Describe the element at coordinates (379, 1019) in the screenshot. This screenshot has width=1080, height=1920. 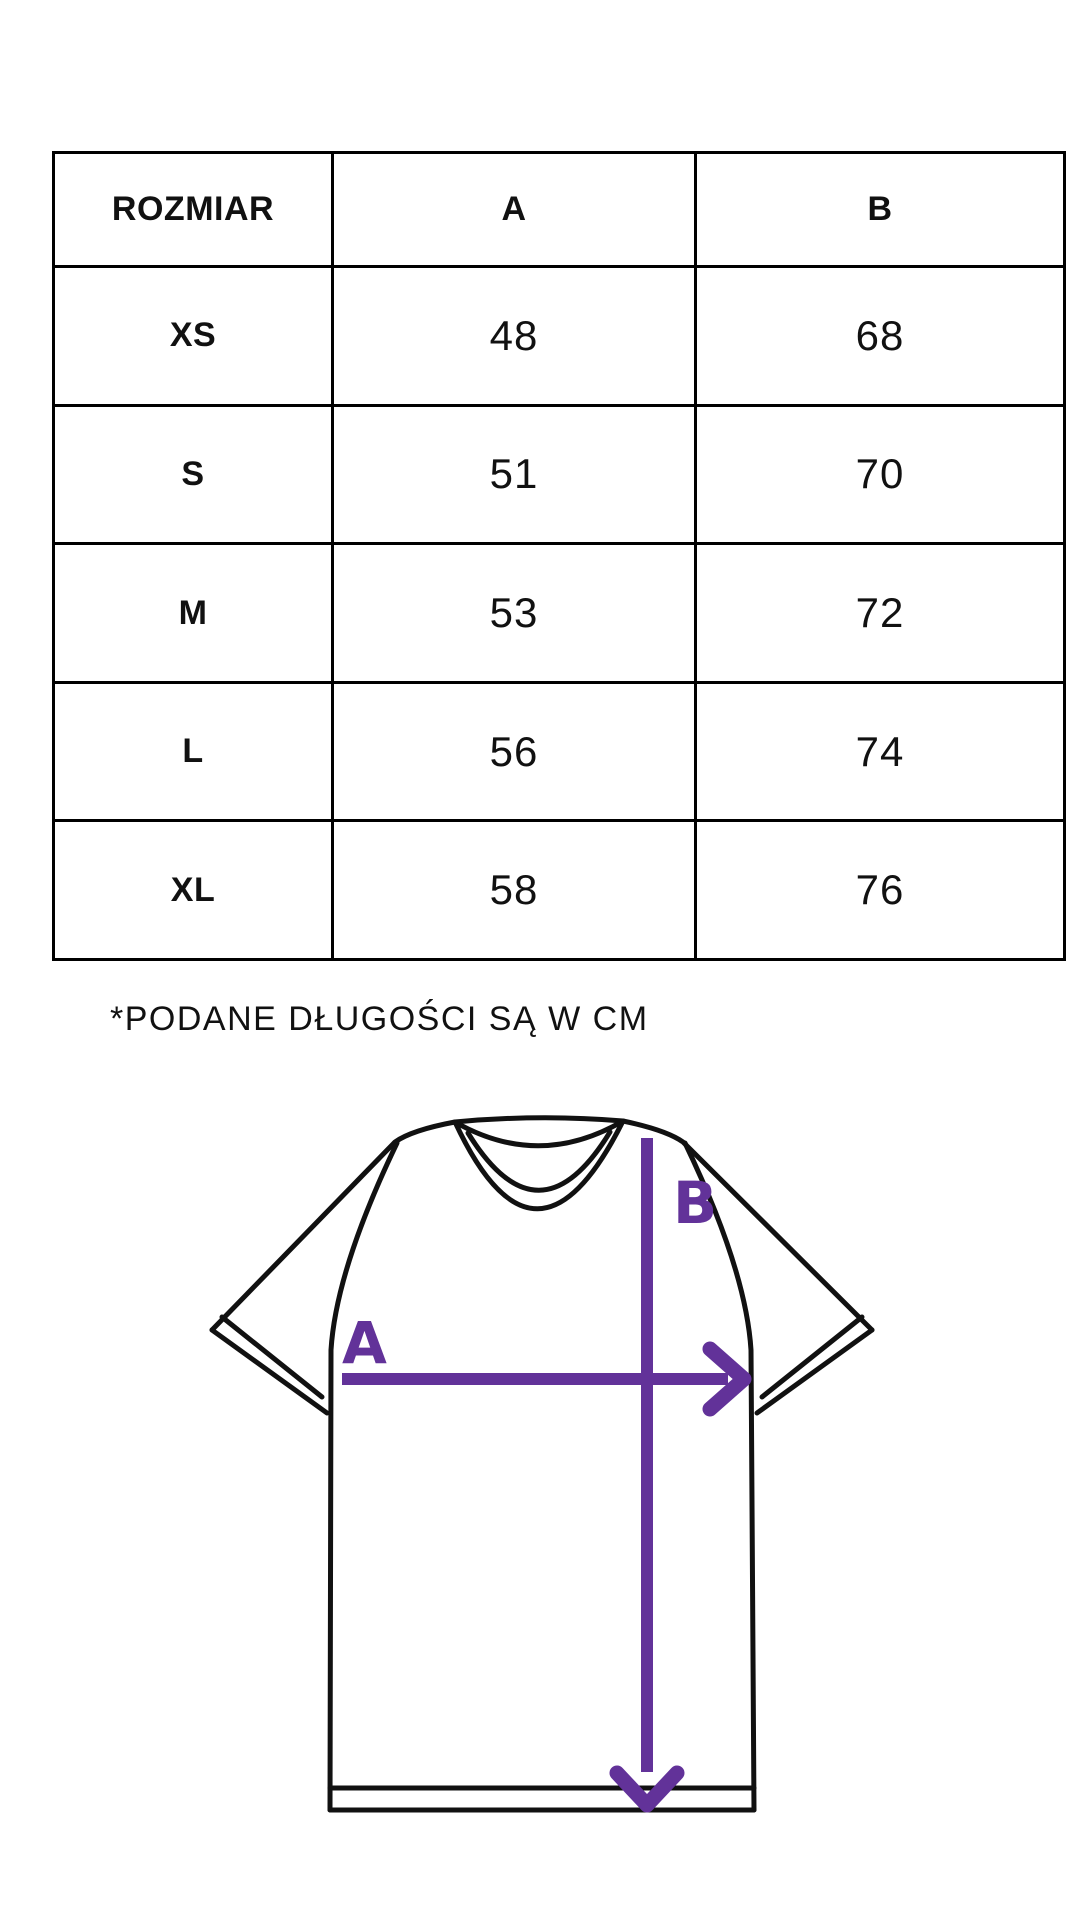
I see `units-footnote: *PODANE DŁUGOŚCI SĄ W CM` at that location.